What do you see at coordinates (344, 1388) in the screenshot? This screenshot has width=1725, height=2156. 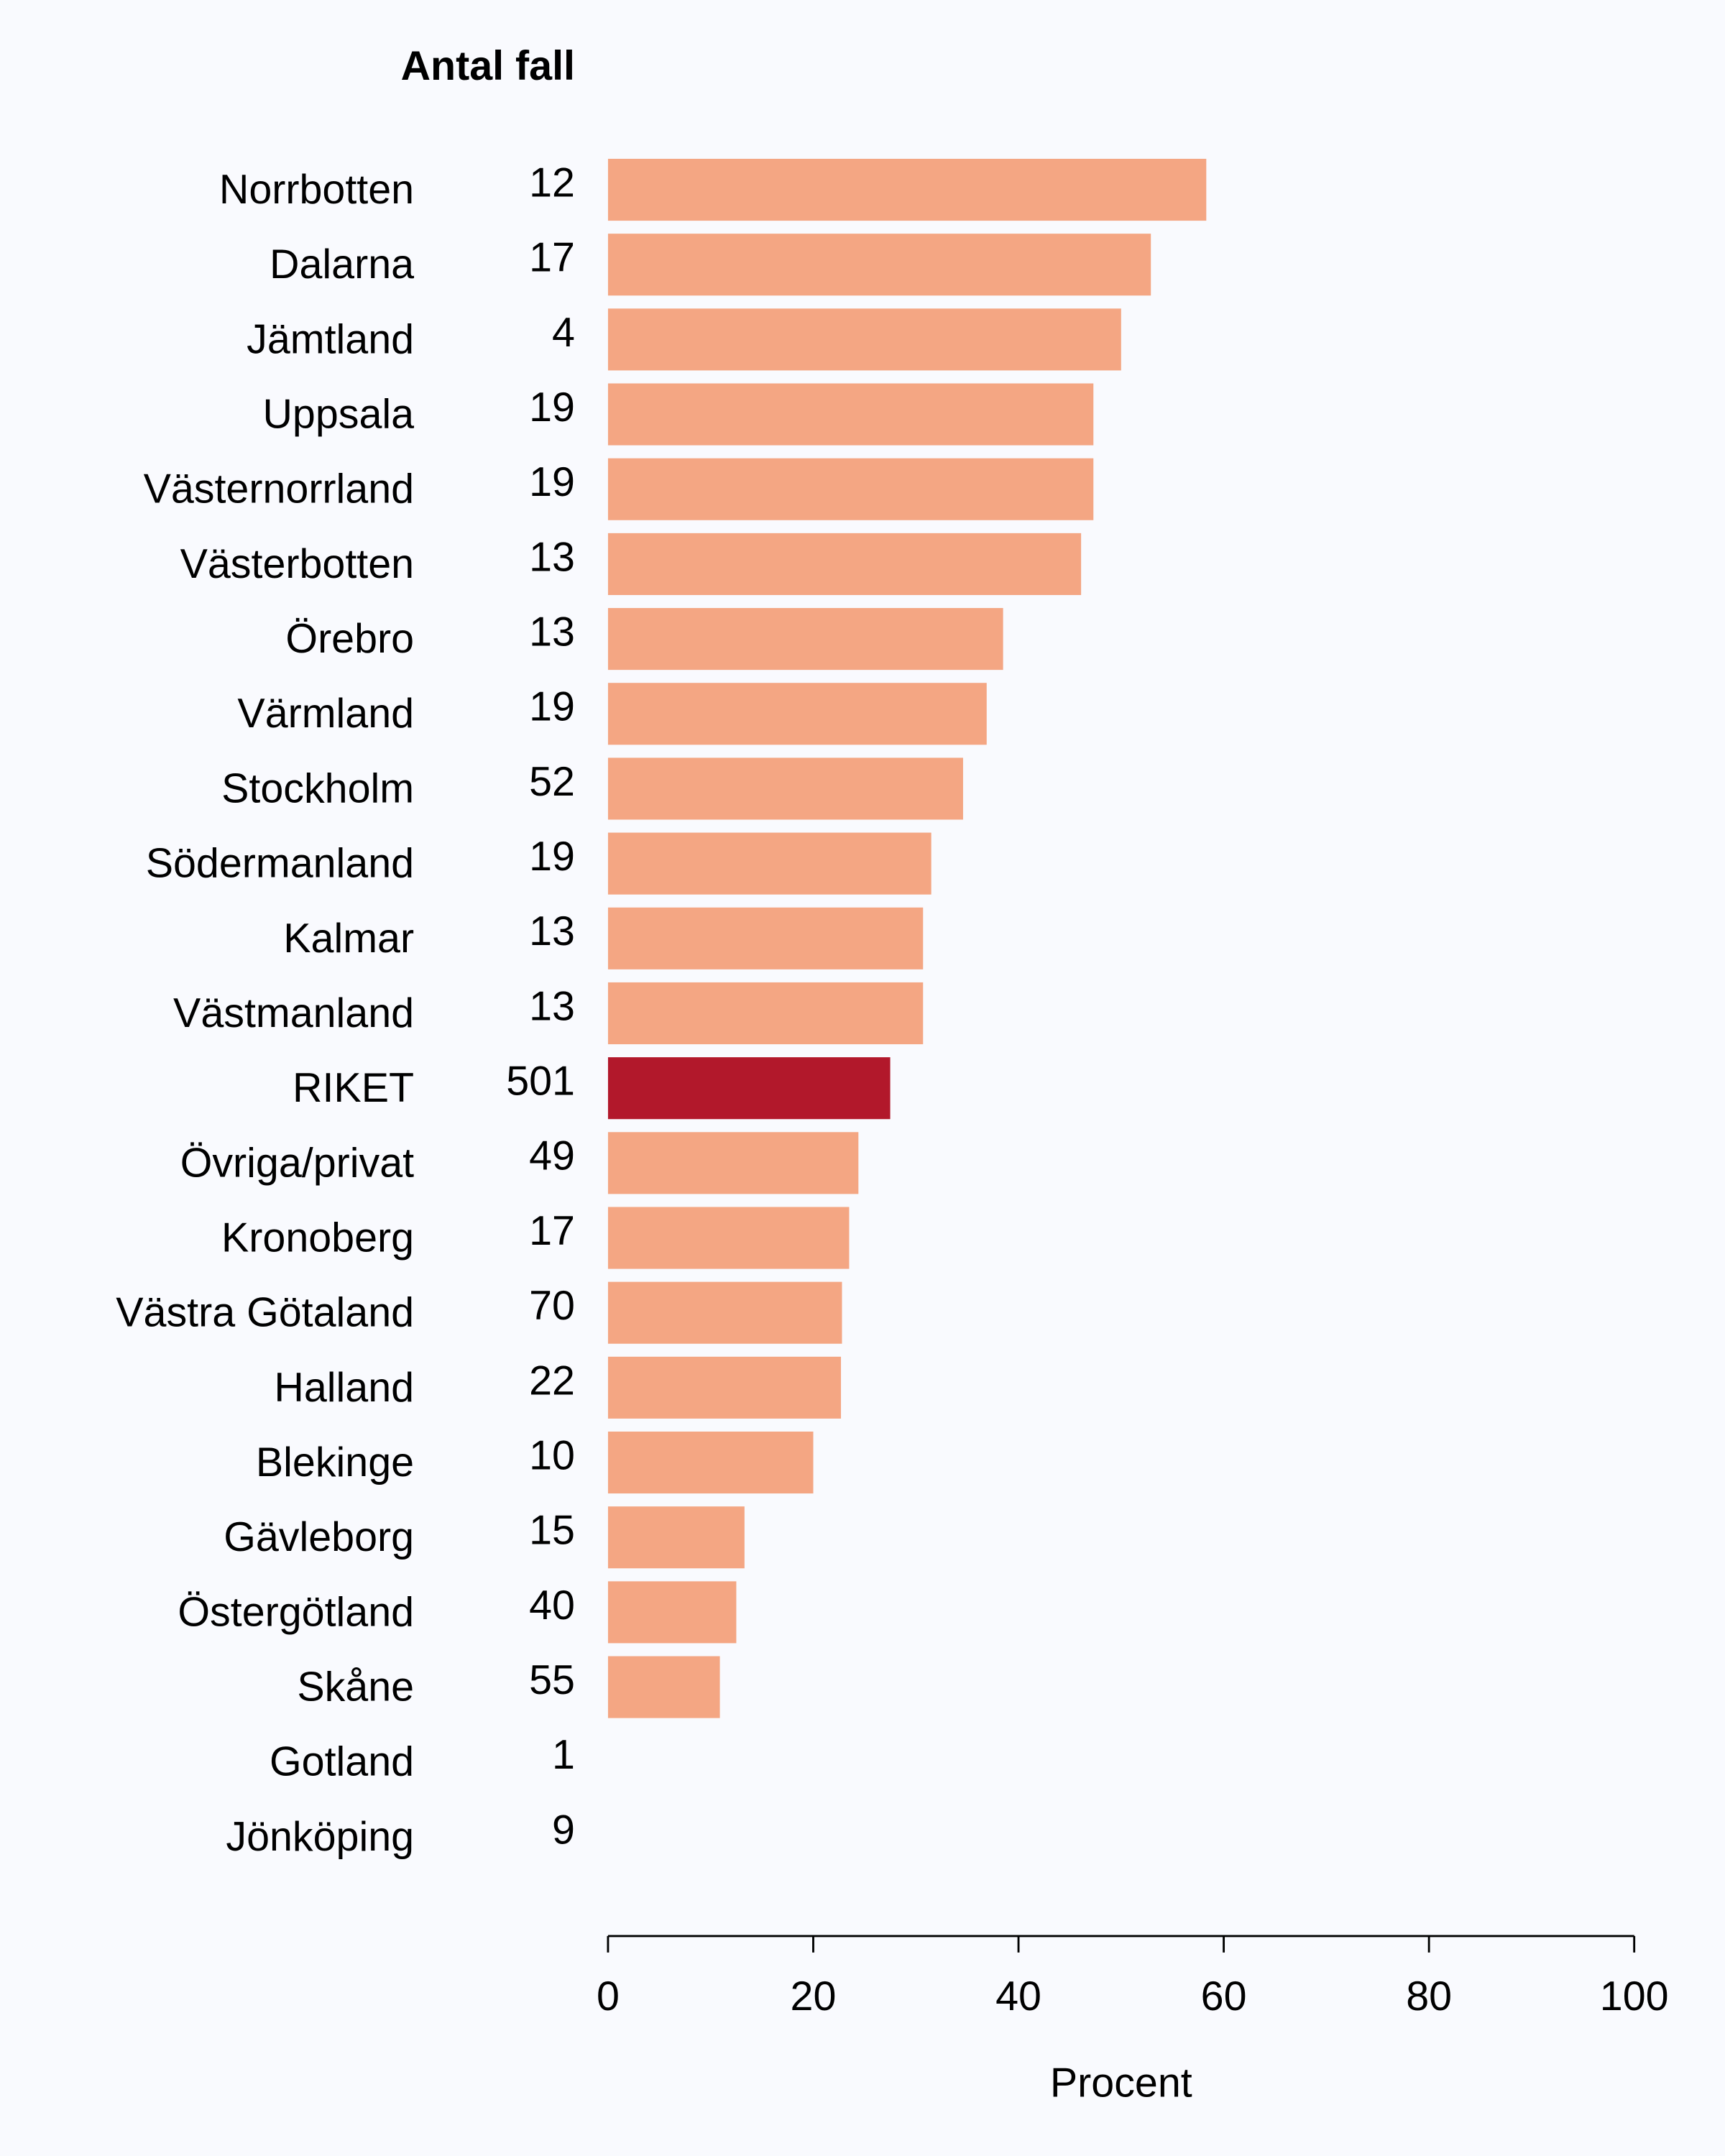 I see `category-label: Halland` at bounding box center [344, 1388].